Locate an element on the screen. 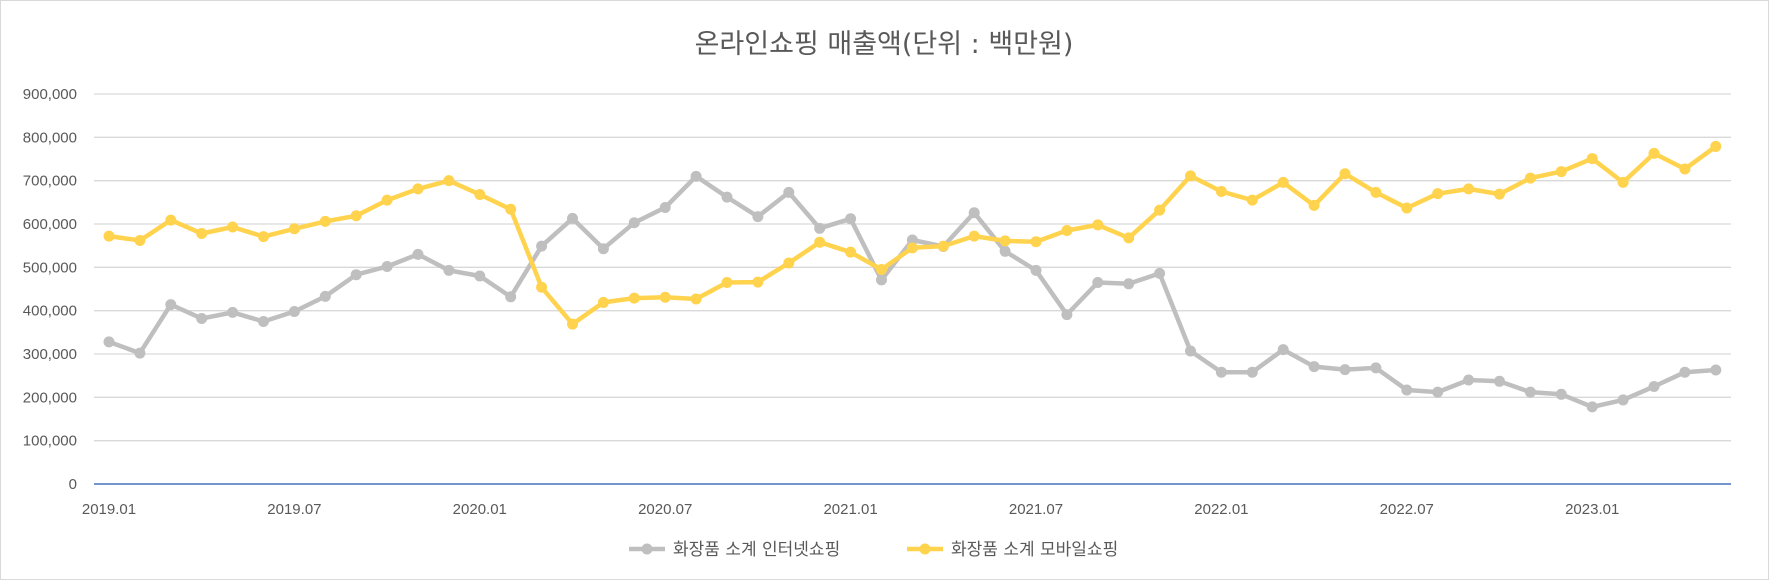 The image size is (1769, 580). y-tick-label: 400,000 is located at coordinates (50, 311).